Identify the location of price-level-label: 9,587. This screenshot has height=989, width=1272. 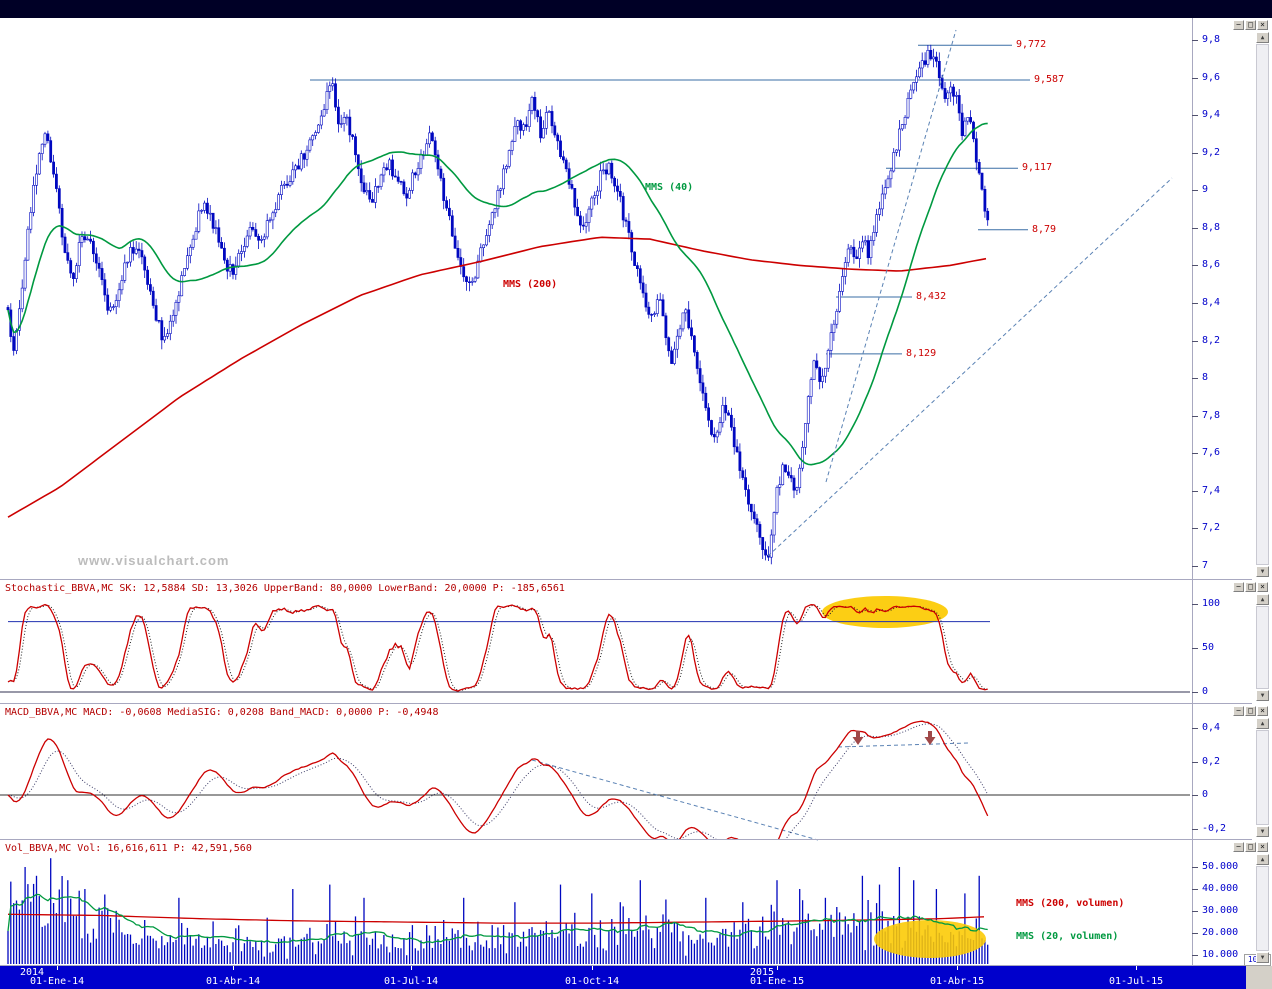
(1049, 79).